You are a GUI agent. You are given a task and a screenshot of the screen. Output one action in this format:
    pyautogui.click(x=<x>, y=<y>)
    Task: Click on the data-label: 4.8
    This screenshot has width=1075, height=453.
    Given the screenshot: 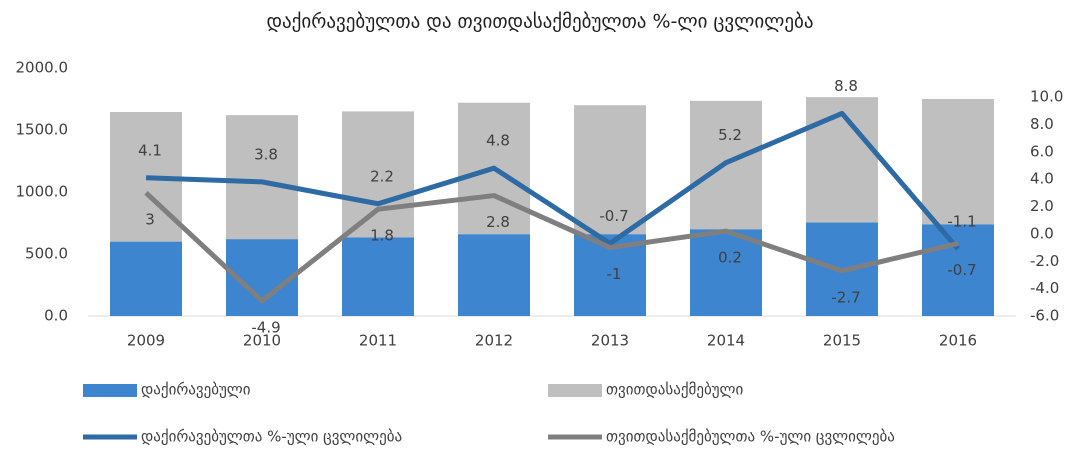 What is the action you would take?
    pyautogui.click(x=498, y=141)
    